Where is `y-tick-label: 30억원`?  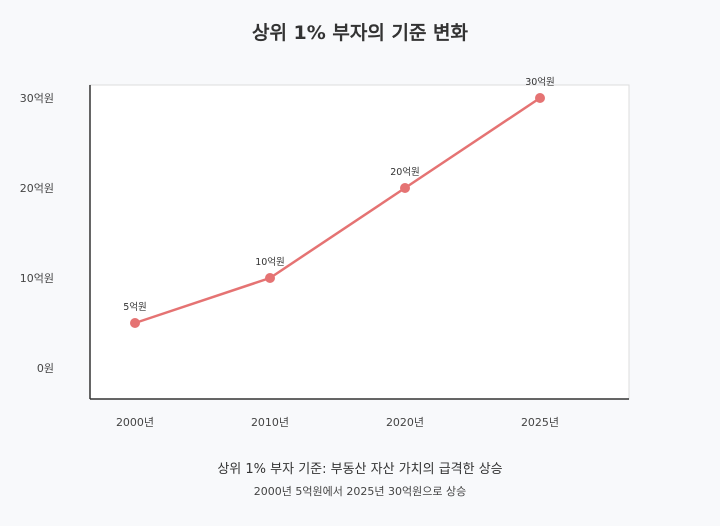
y-tick-label: 30억원 is located at coordinates (37, 98).